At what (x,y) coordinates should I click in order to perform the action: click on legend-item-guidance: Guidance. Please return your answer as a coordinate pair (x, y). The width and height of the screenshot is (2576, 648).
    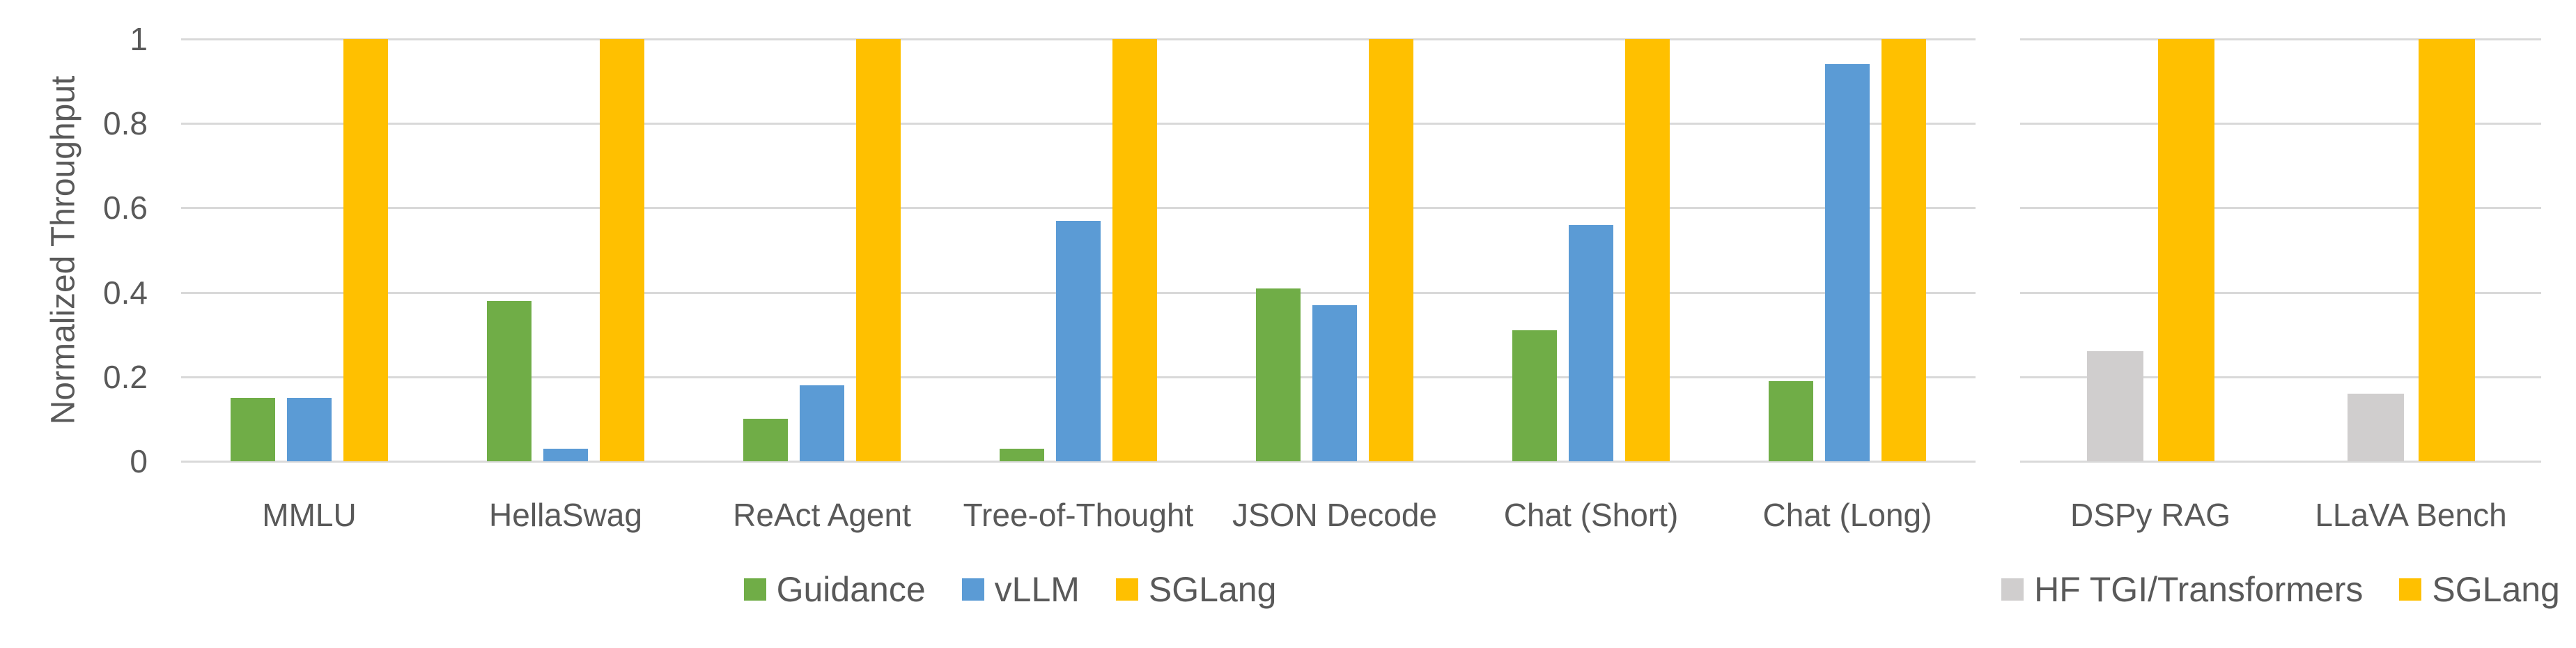
    Looking at the image, I should click on (834, 589).